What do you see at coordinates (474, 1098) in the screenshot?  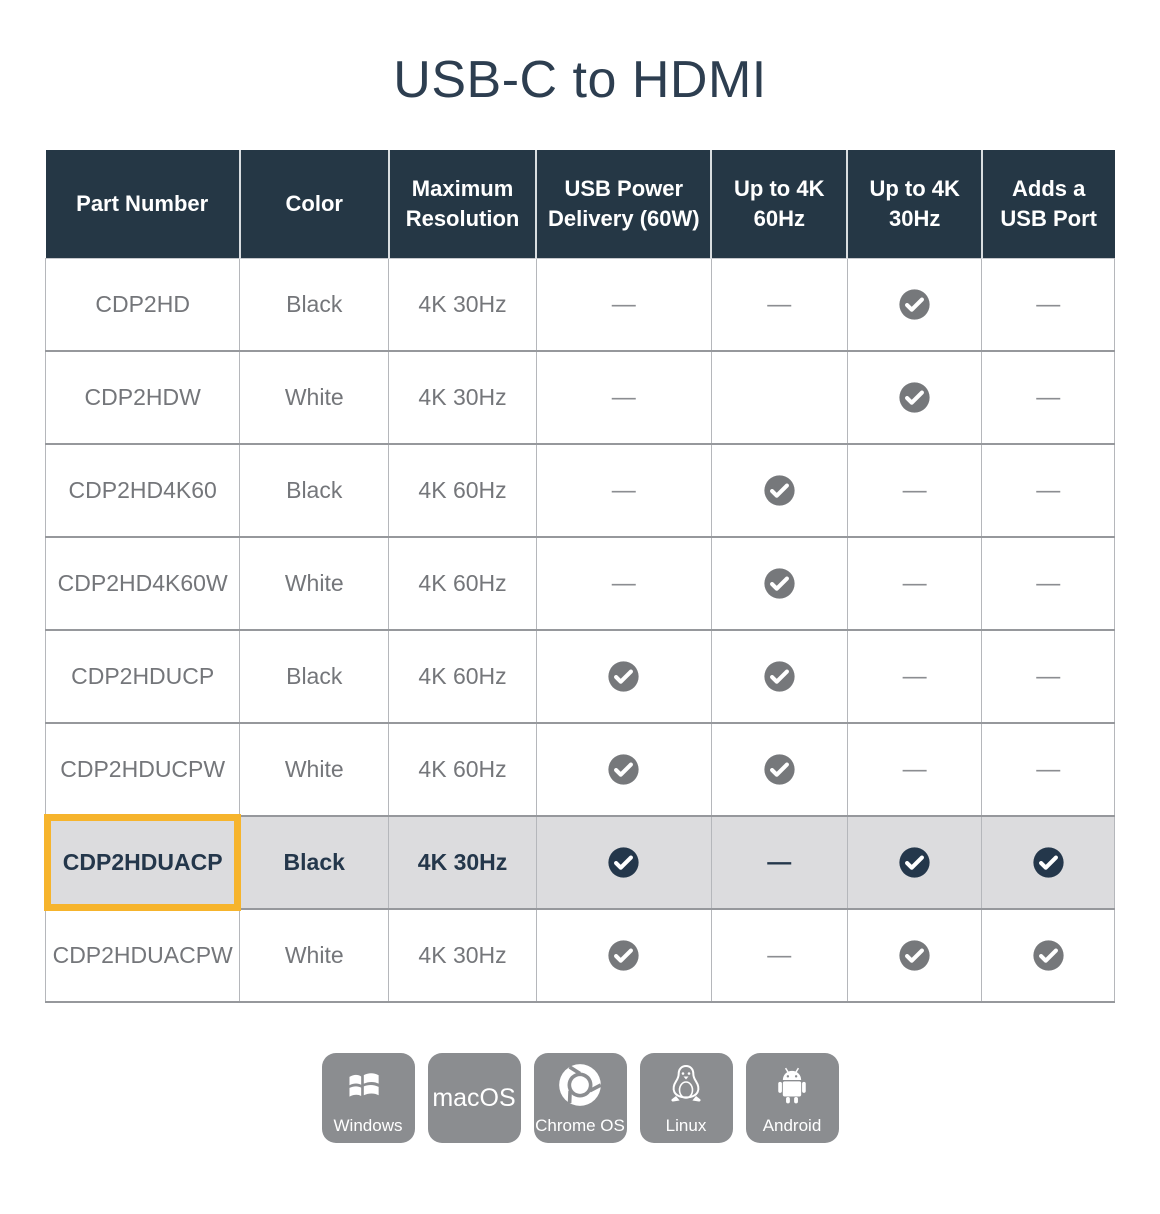 I see `os-badge-macos: macOS` at bounding box center [474, 1098].